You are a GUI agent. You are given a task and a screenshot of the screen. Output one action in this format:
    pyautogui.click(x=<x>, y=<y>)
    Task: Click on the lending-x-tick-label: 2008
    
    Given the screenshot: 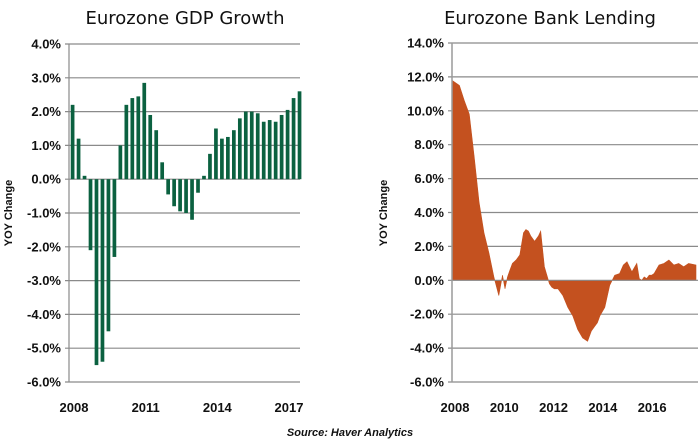 What is the action you would take?
    pyautogui.click(x=455, y=407)
    